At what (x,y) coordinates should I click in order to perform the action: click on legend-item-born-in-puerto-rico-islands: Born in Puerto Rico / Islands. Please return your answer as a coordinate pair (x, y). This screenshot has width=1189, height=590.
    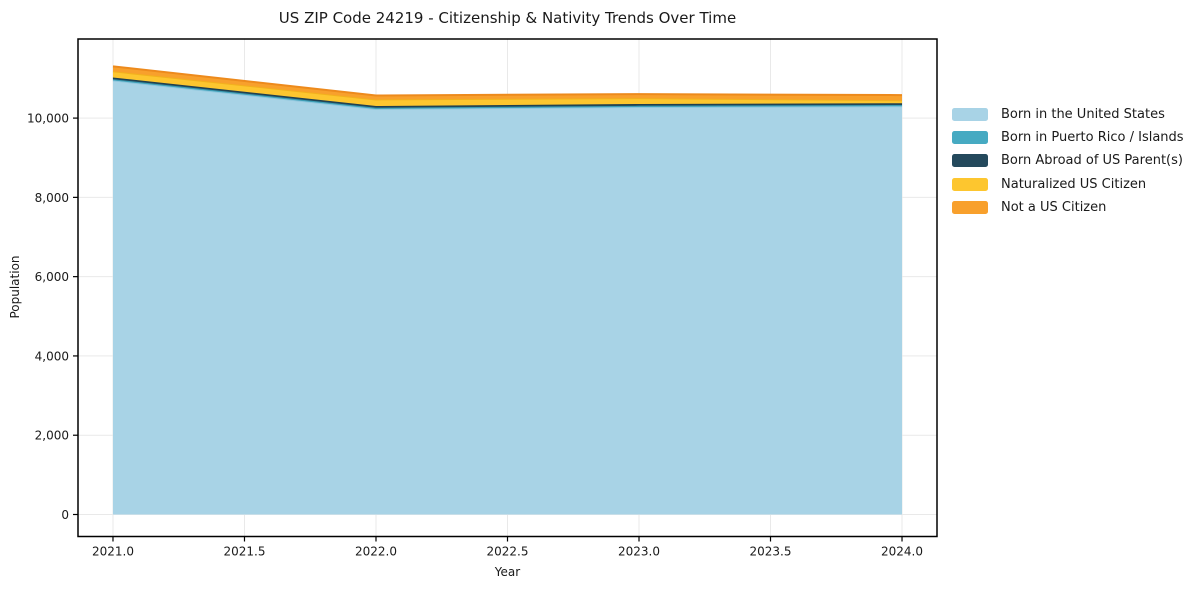
    Looking at the image, I should click on (1068, 137).